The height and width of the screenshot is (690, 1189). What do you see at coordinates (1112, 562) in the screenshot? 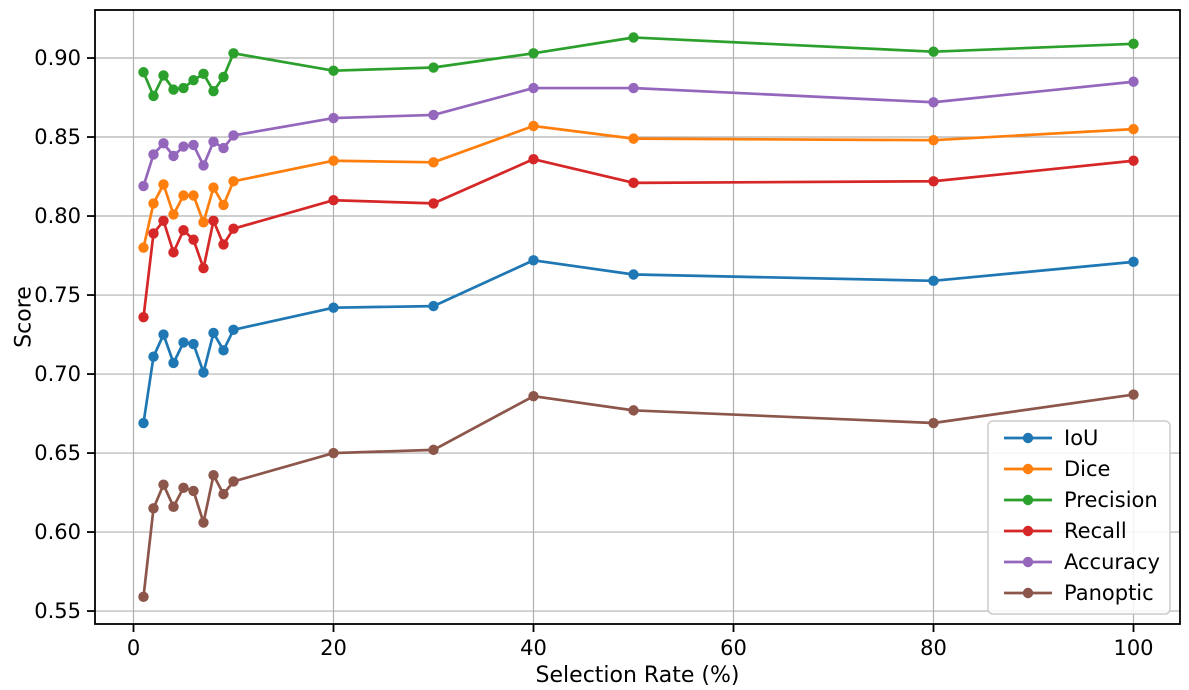
I see `legend-label: Accuracy` at bounding box center [1112, 562].